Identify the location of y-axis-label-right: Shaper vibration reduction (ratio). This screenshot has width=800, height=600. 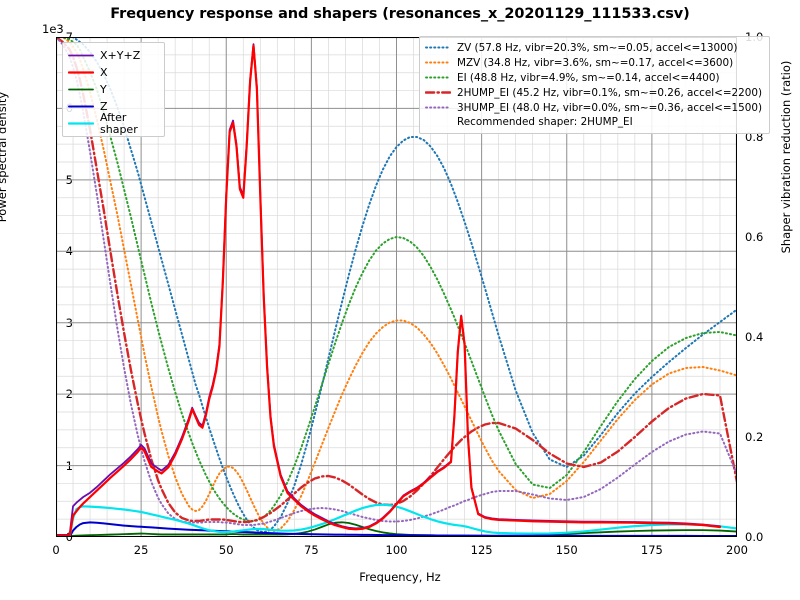
(786, 157).